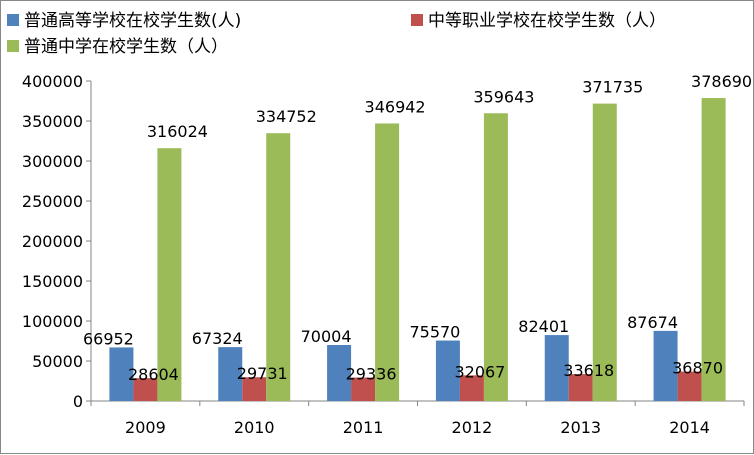  Describe the element at coordinates (665, 365) in the screenshot. I see `bar-series1-2014` at that location.